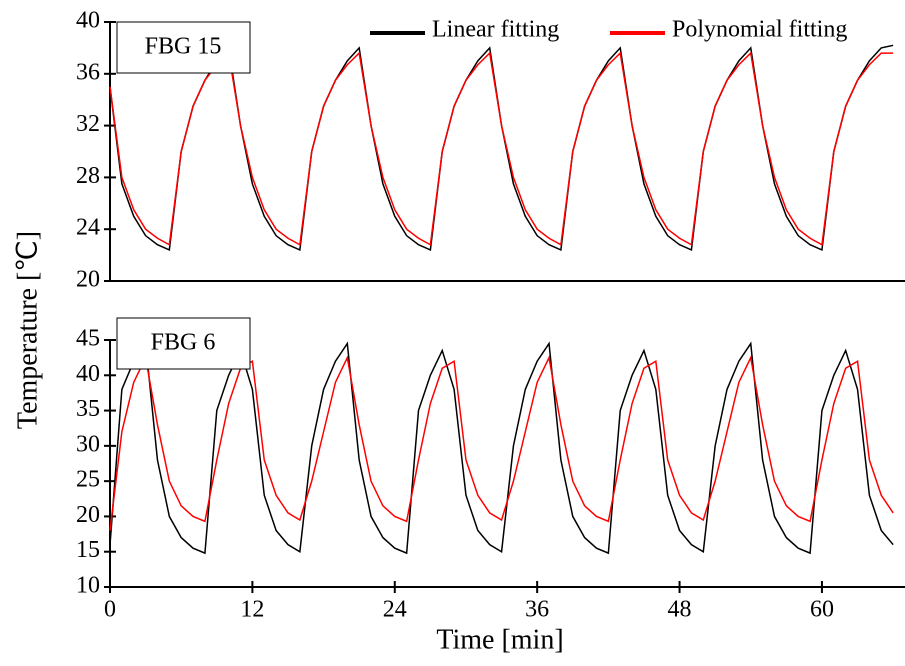 This screenshot has width=905, height=666. What do you see at coordinates (88, 480) in the screenshot?
I see `y-tick-label: 25` at bounding box center [88, 480].